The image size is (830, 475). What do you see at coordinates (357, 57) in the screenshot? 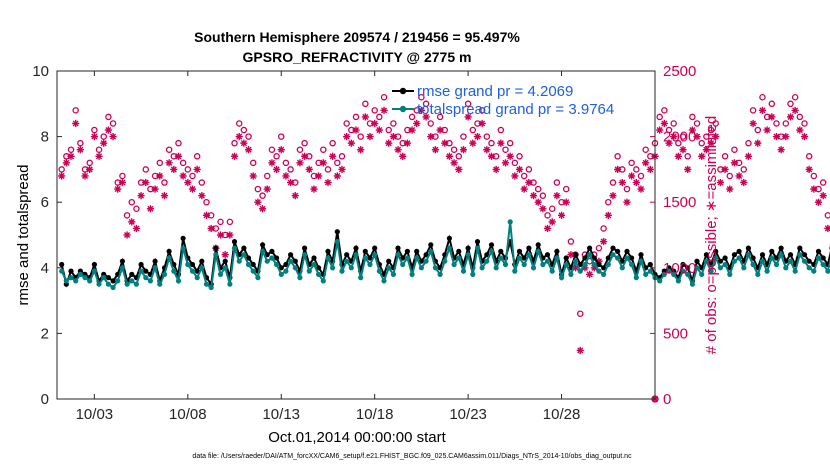
I see `chart-subtitle: GPSRO_REFRACTIVITY @ 2775 m` at bounding box center [357, 57].